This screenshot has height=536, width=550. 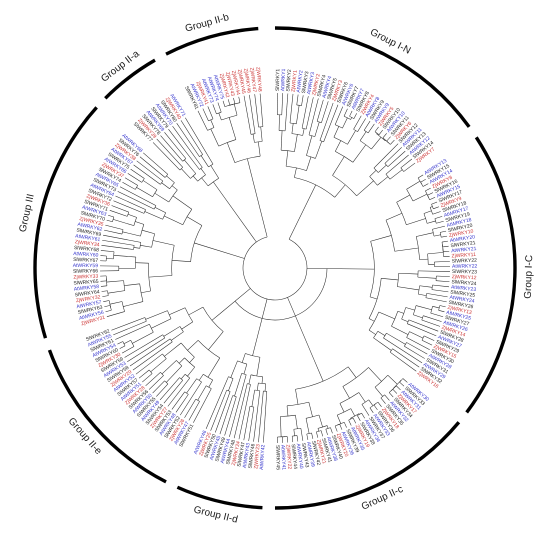 What do you see at coordinates (462, 300) in the screenshot?
I see `leaf-label: AtWRKY24` at bounding box center [462, 300].